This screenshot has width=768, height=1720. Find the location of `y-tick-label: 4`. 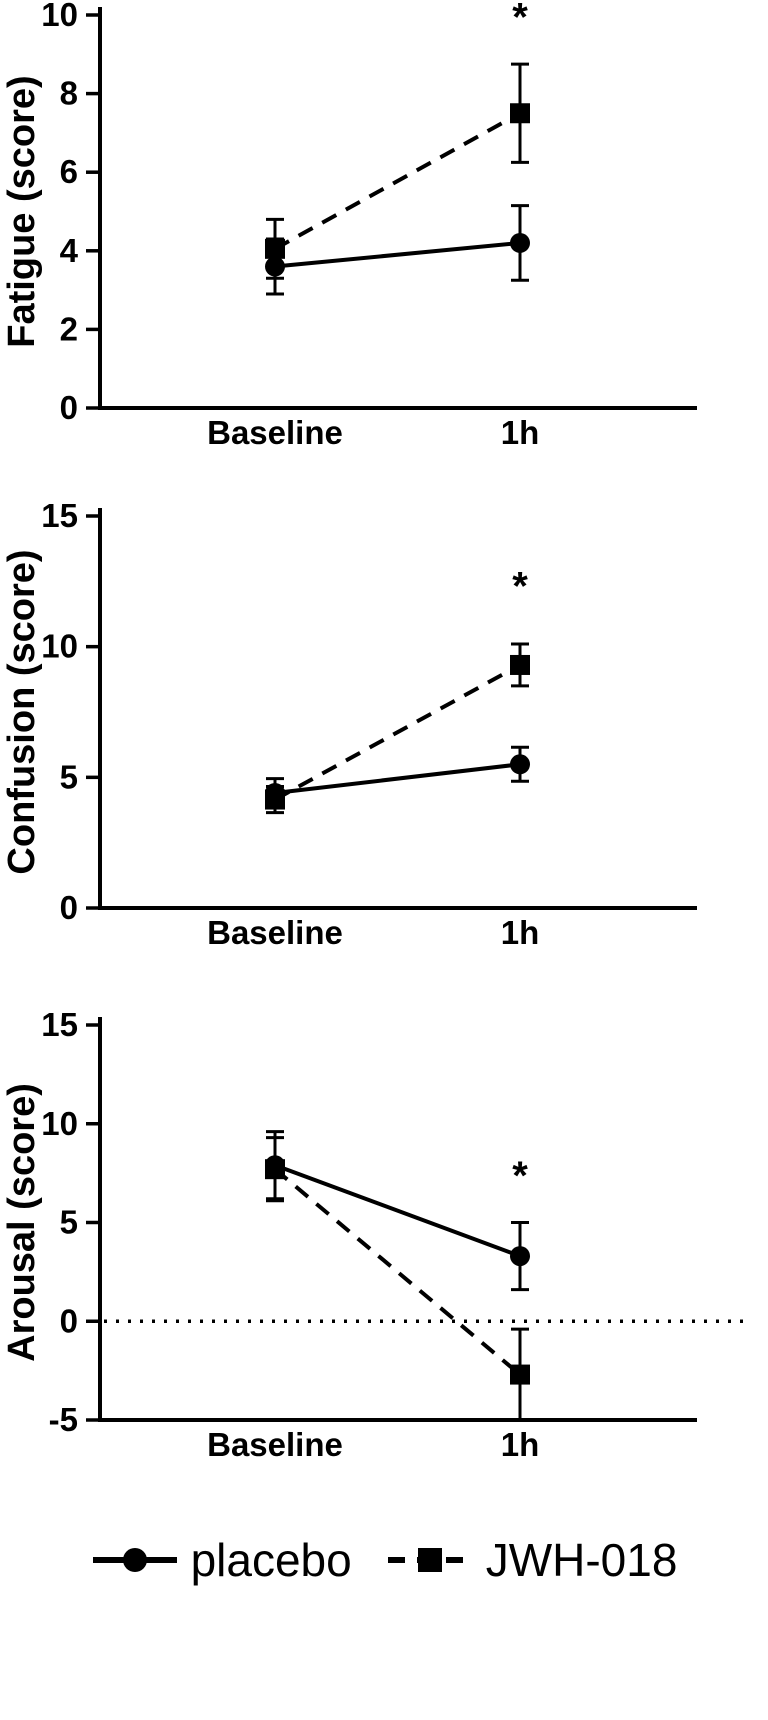

y-tick-label: 4 is located at coordinates (69, 250).